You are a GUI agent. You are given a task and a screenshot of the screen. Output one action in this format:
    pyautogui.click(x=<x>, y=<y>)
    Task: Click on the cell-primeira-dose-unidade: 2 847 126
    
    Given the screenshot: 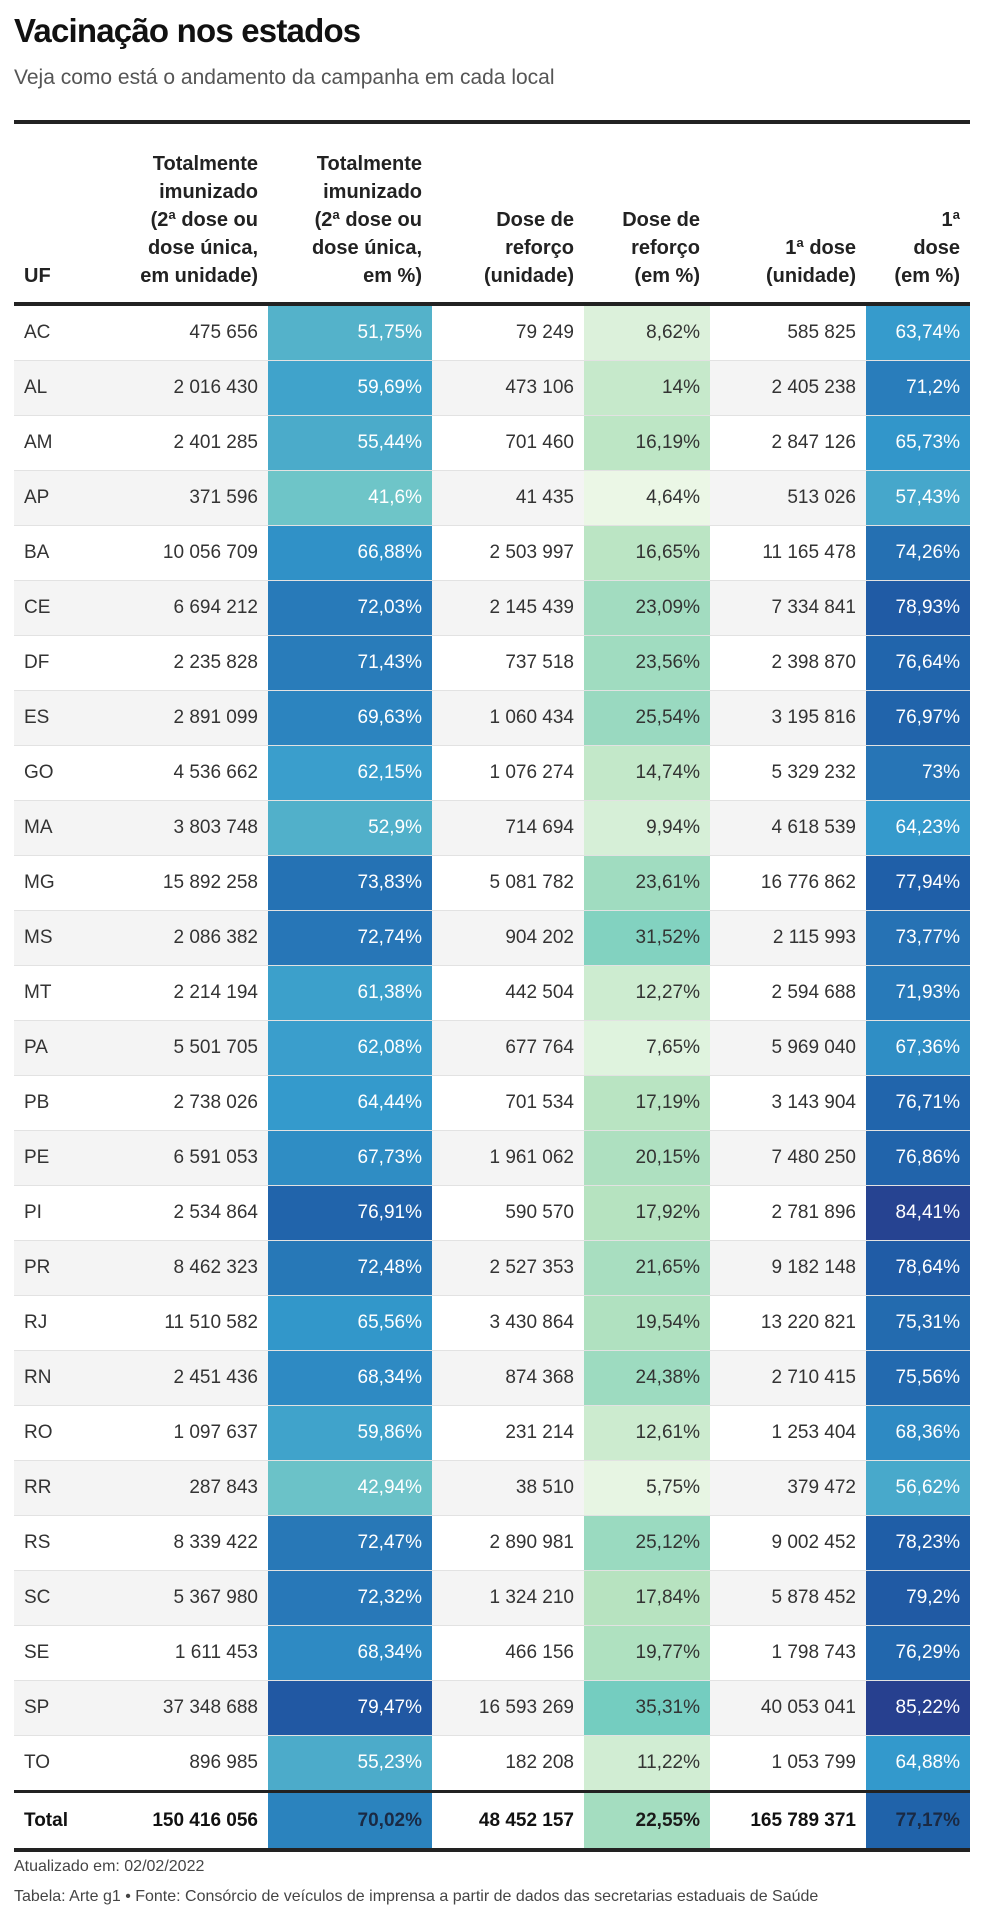 What is the action you would take?
    pyautogui.click(x=788, y=443)
    